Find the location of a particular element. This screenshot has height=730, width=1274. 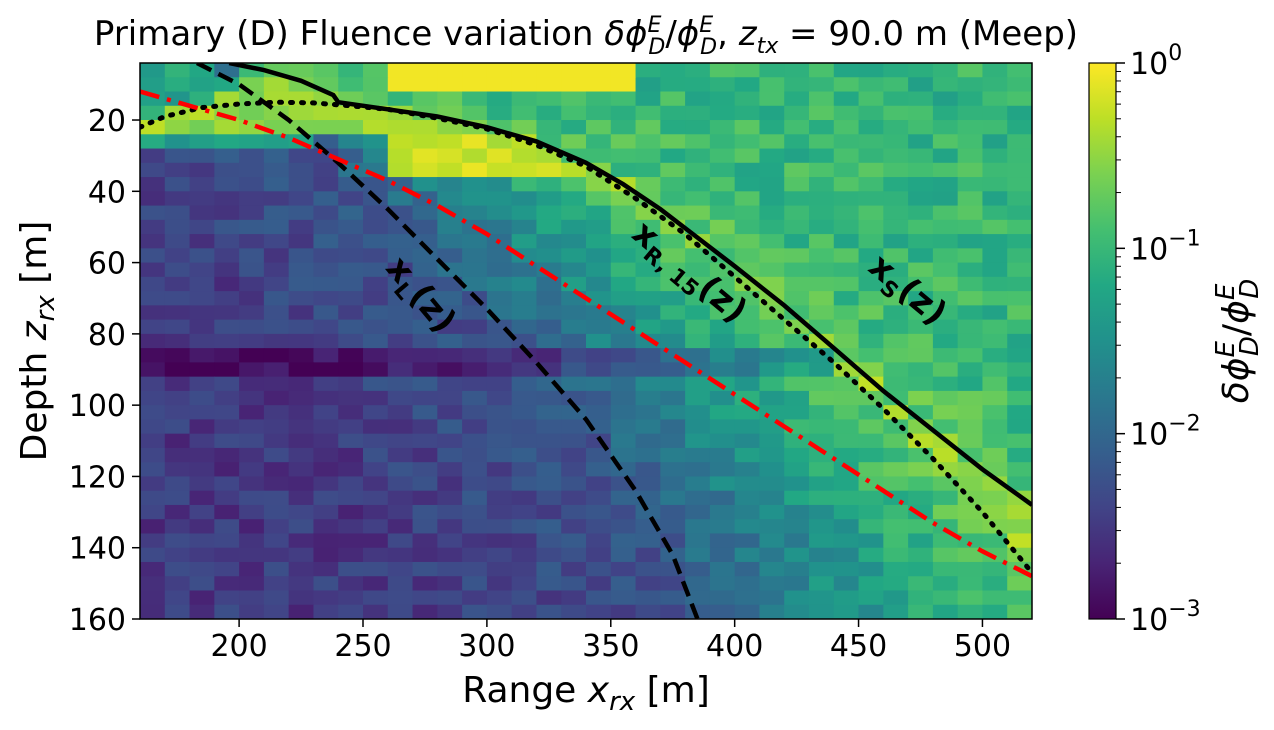

y-tick-label: 100 is located at coordinates (97, 406).